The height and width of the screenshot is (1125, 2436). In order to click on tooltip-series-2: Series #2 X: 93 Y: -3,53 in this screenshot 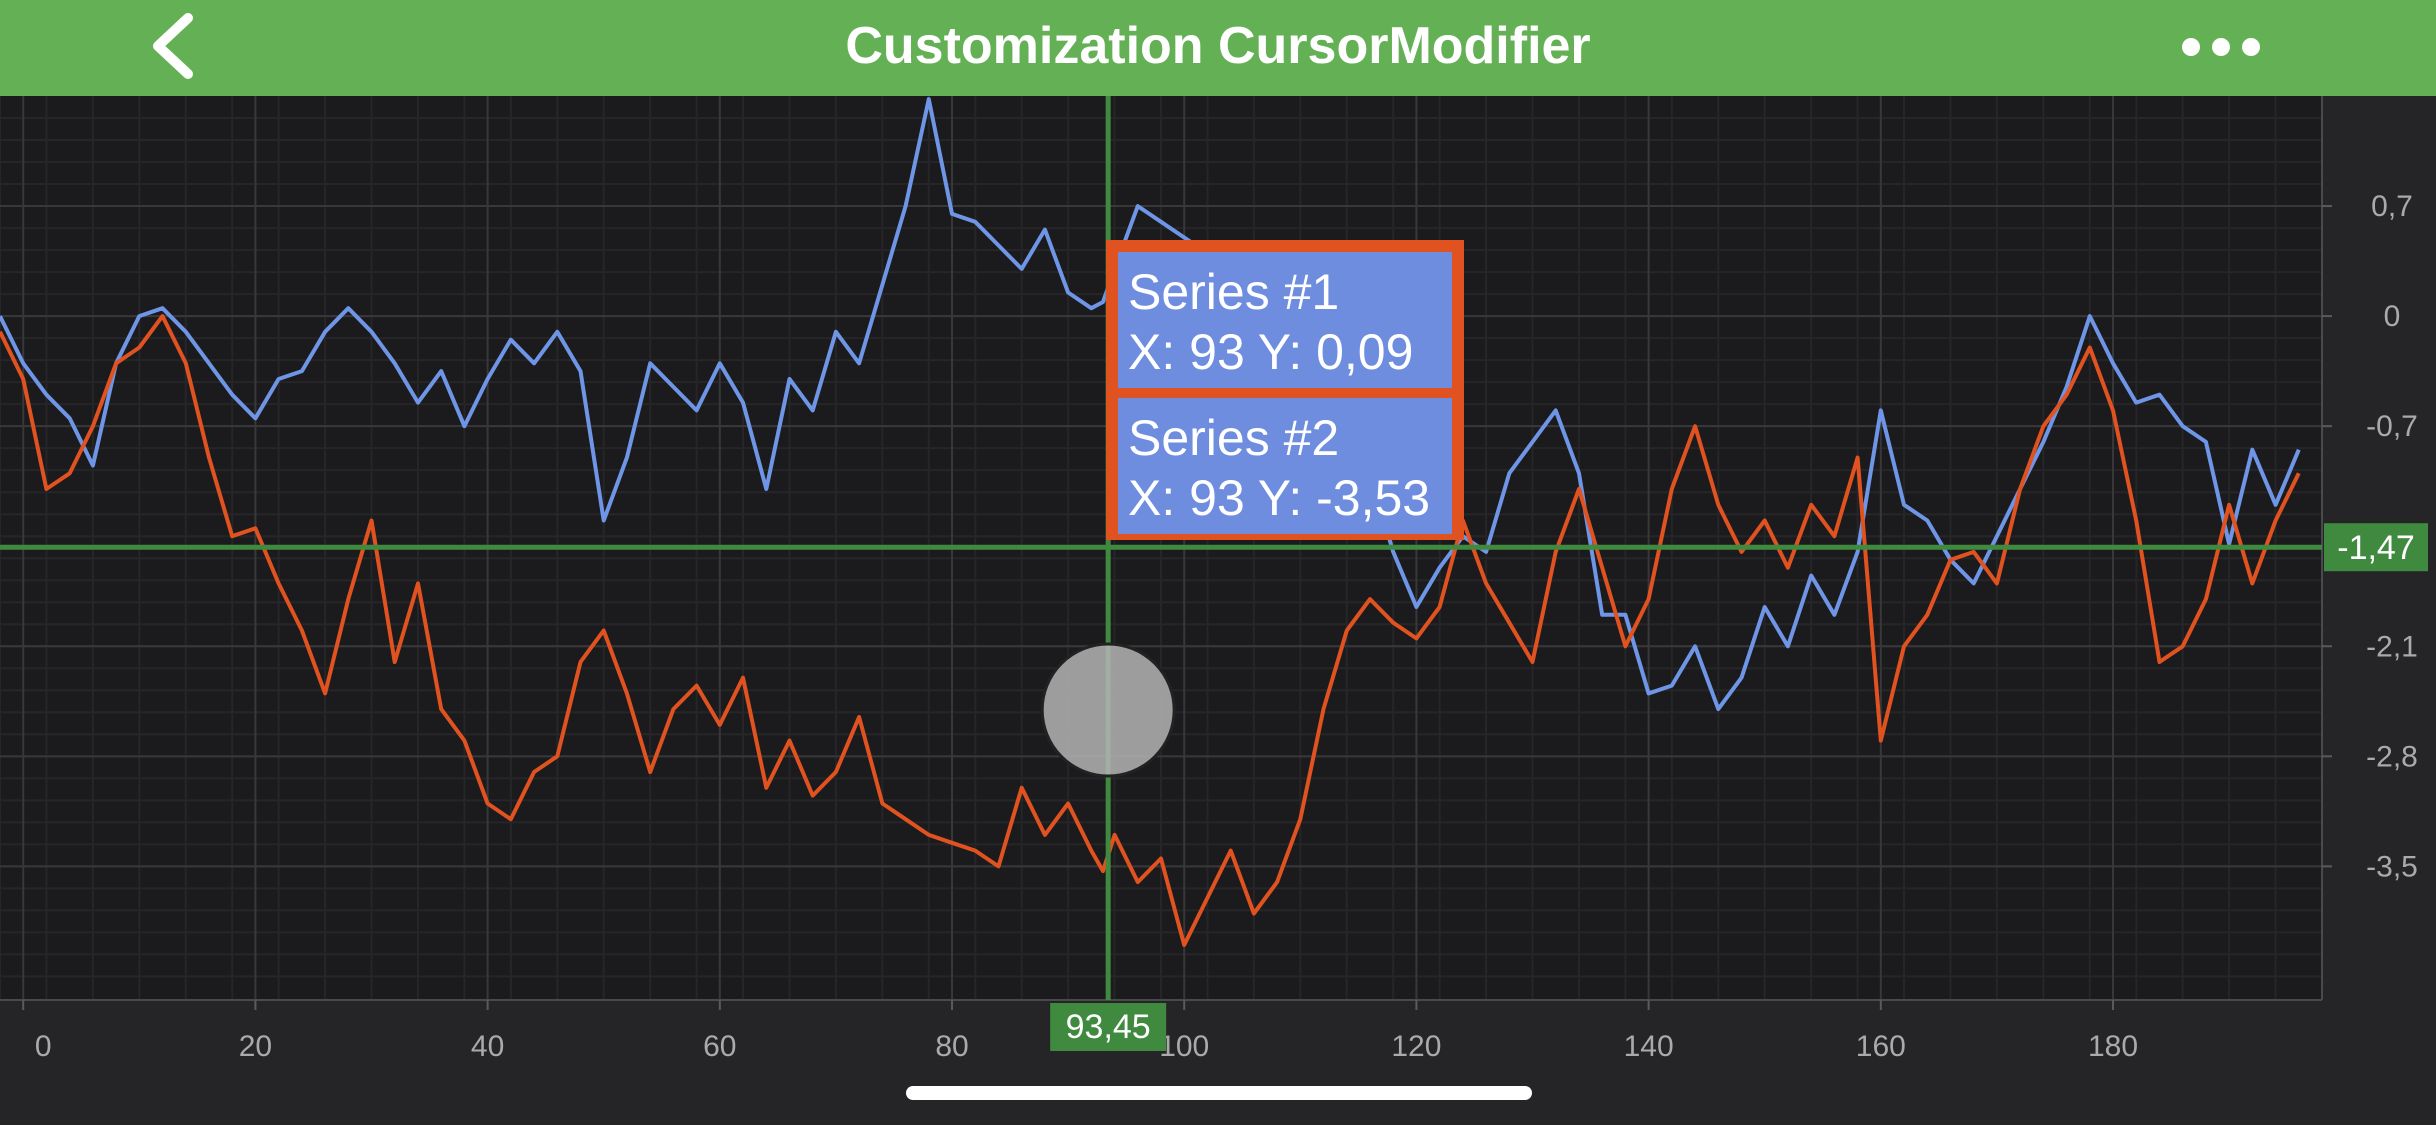, I will do `click(1285, 466)`.